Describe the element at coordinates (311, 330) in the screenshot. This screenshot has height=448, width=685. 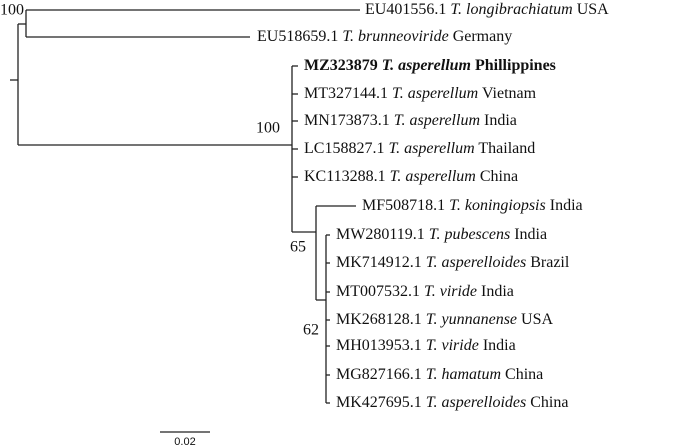
I see `bootstrap-value: 62` at that location.